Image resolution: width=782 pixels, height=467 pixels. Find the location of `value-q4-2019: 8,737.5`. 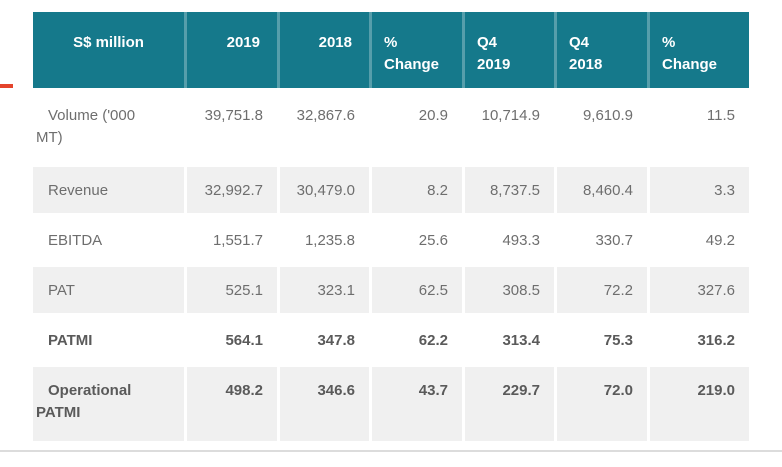

value-q4-2019: 8,737.5 is located at coordinates (511, 190).